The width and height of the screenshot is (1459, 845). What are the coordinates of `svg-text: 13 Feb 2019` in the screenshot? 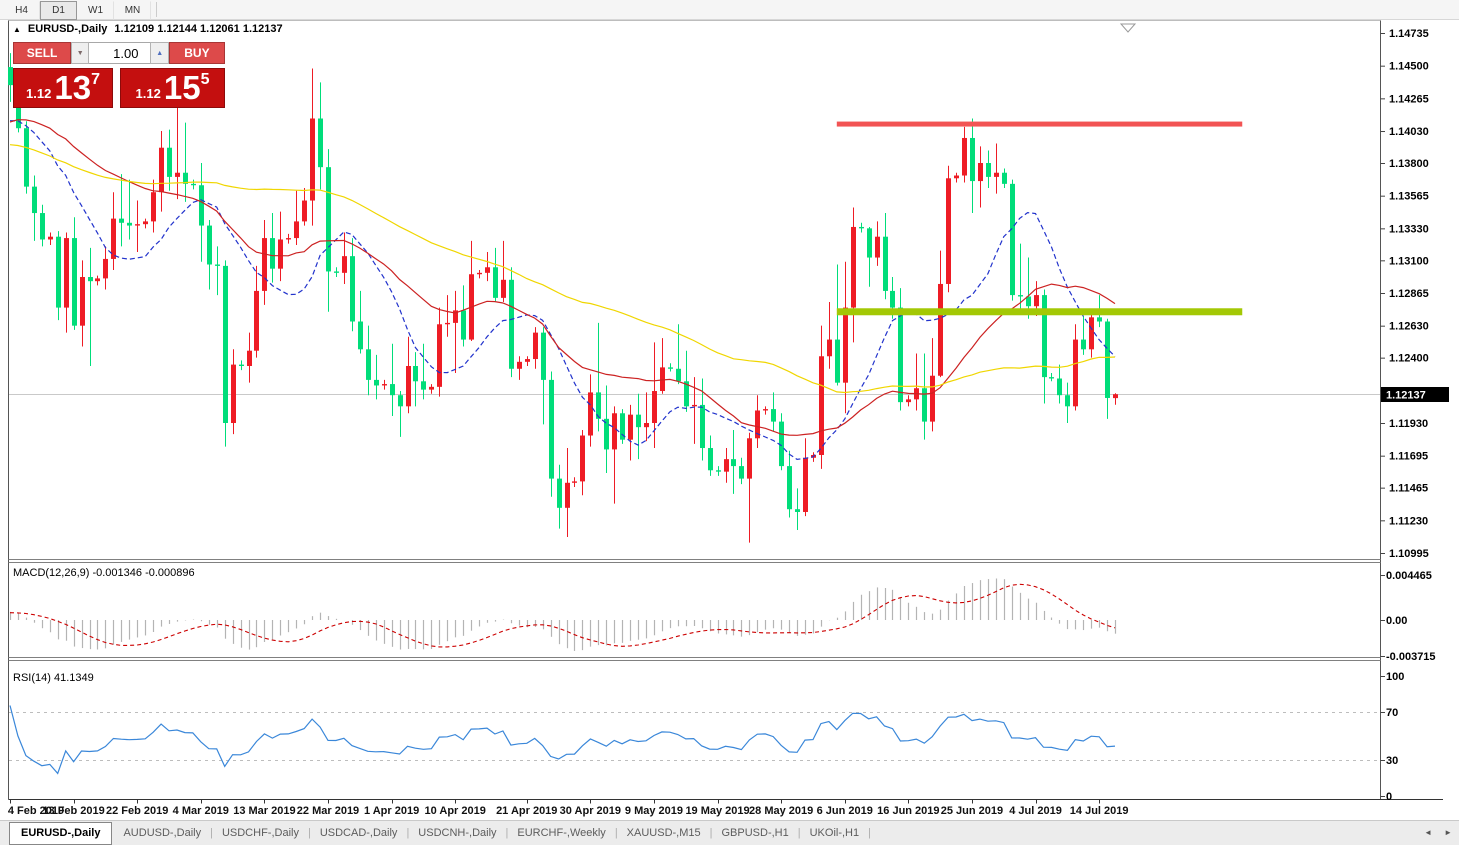 It's located at (73, 811).